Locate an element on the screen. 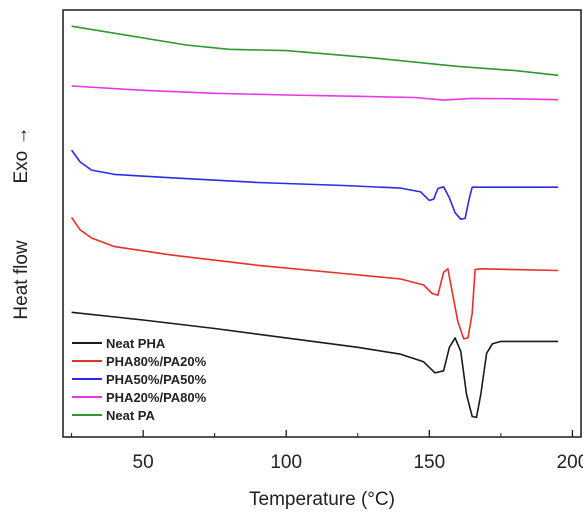  legend-label: PHA80%/PA20% is located at coordinates (156, 361).